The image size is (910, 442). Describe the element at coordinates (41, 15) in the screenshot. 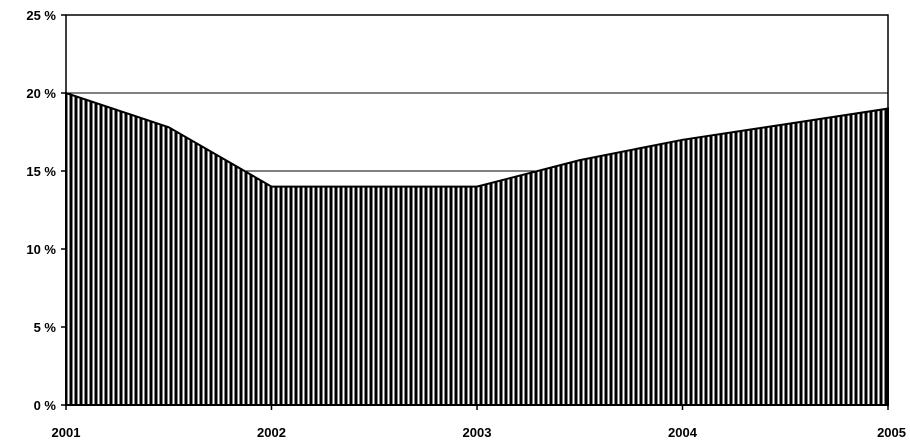

I see `y-tick-label-5: 25 %` at that location.